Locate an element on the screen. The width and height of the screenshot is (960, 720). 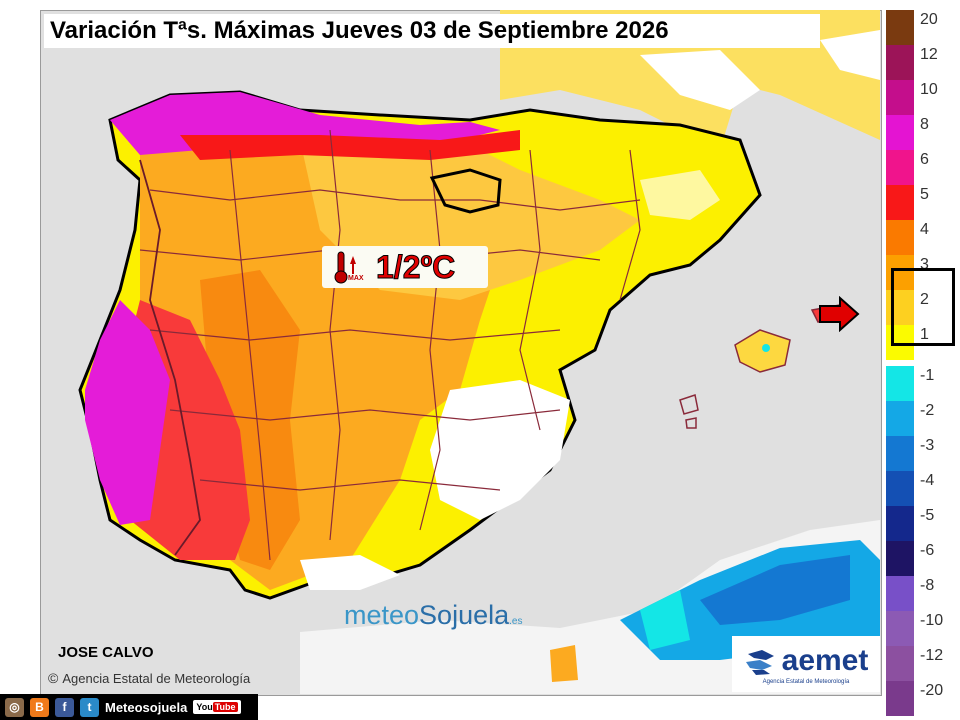
zone-red-north is located at coordinates (350, 145).